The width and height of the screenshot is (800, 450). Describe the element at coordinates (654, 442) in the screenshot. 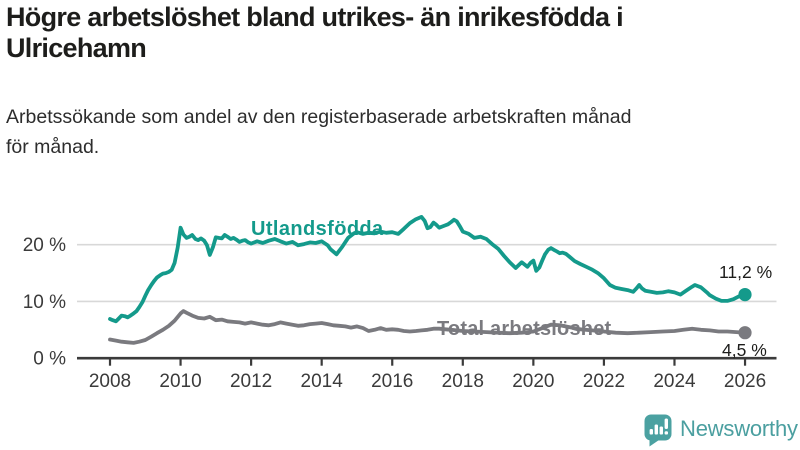

I see `logo-bubble-tail` at that location.